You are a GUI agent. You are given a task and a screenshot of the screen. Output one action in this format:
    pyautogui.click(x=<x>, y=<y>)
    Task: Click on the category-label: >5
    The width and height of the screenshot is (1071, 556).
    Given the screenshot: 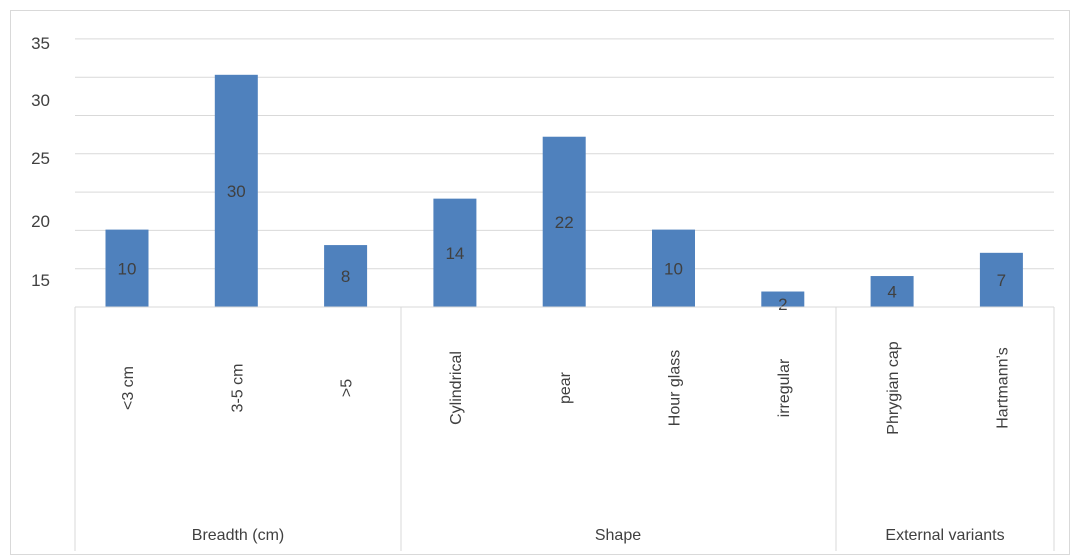 What is the action you would take?
    pyautogui.click(x=347, y=388)
    